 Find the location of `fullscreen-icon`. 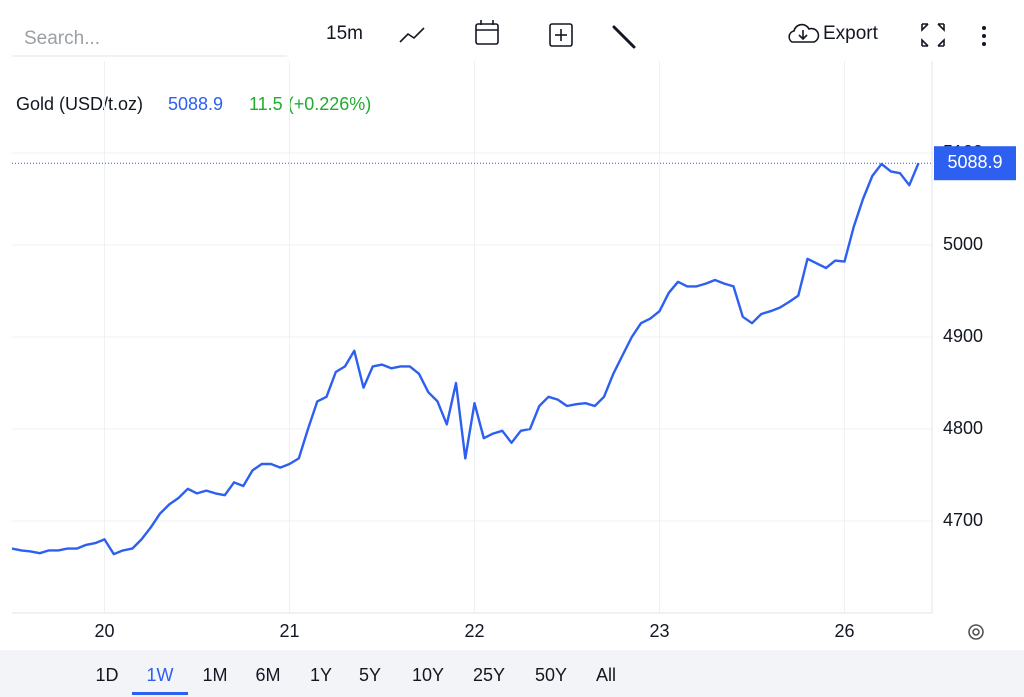

fullscreen-icon is located at coordinates (933, 35).